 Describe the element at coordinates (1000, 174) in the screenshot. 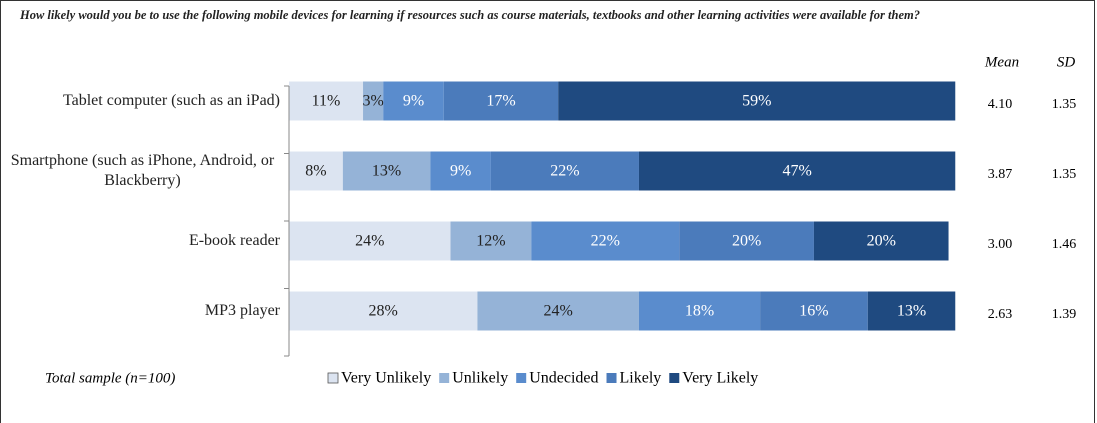

I see `mean-value: 3.87` at that location.